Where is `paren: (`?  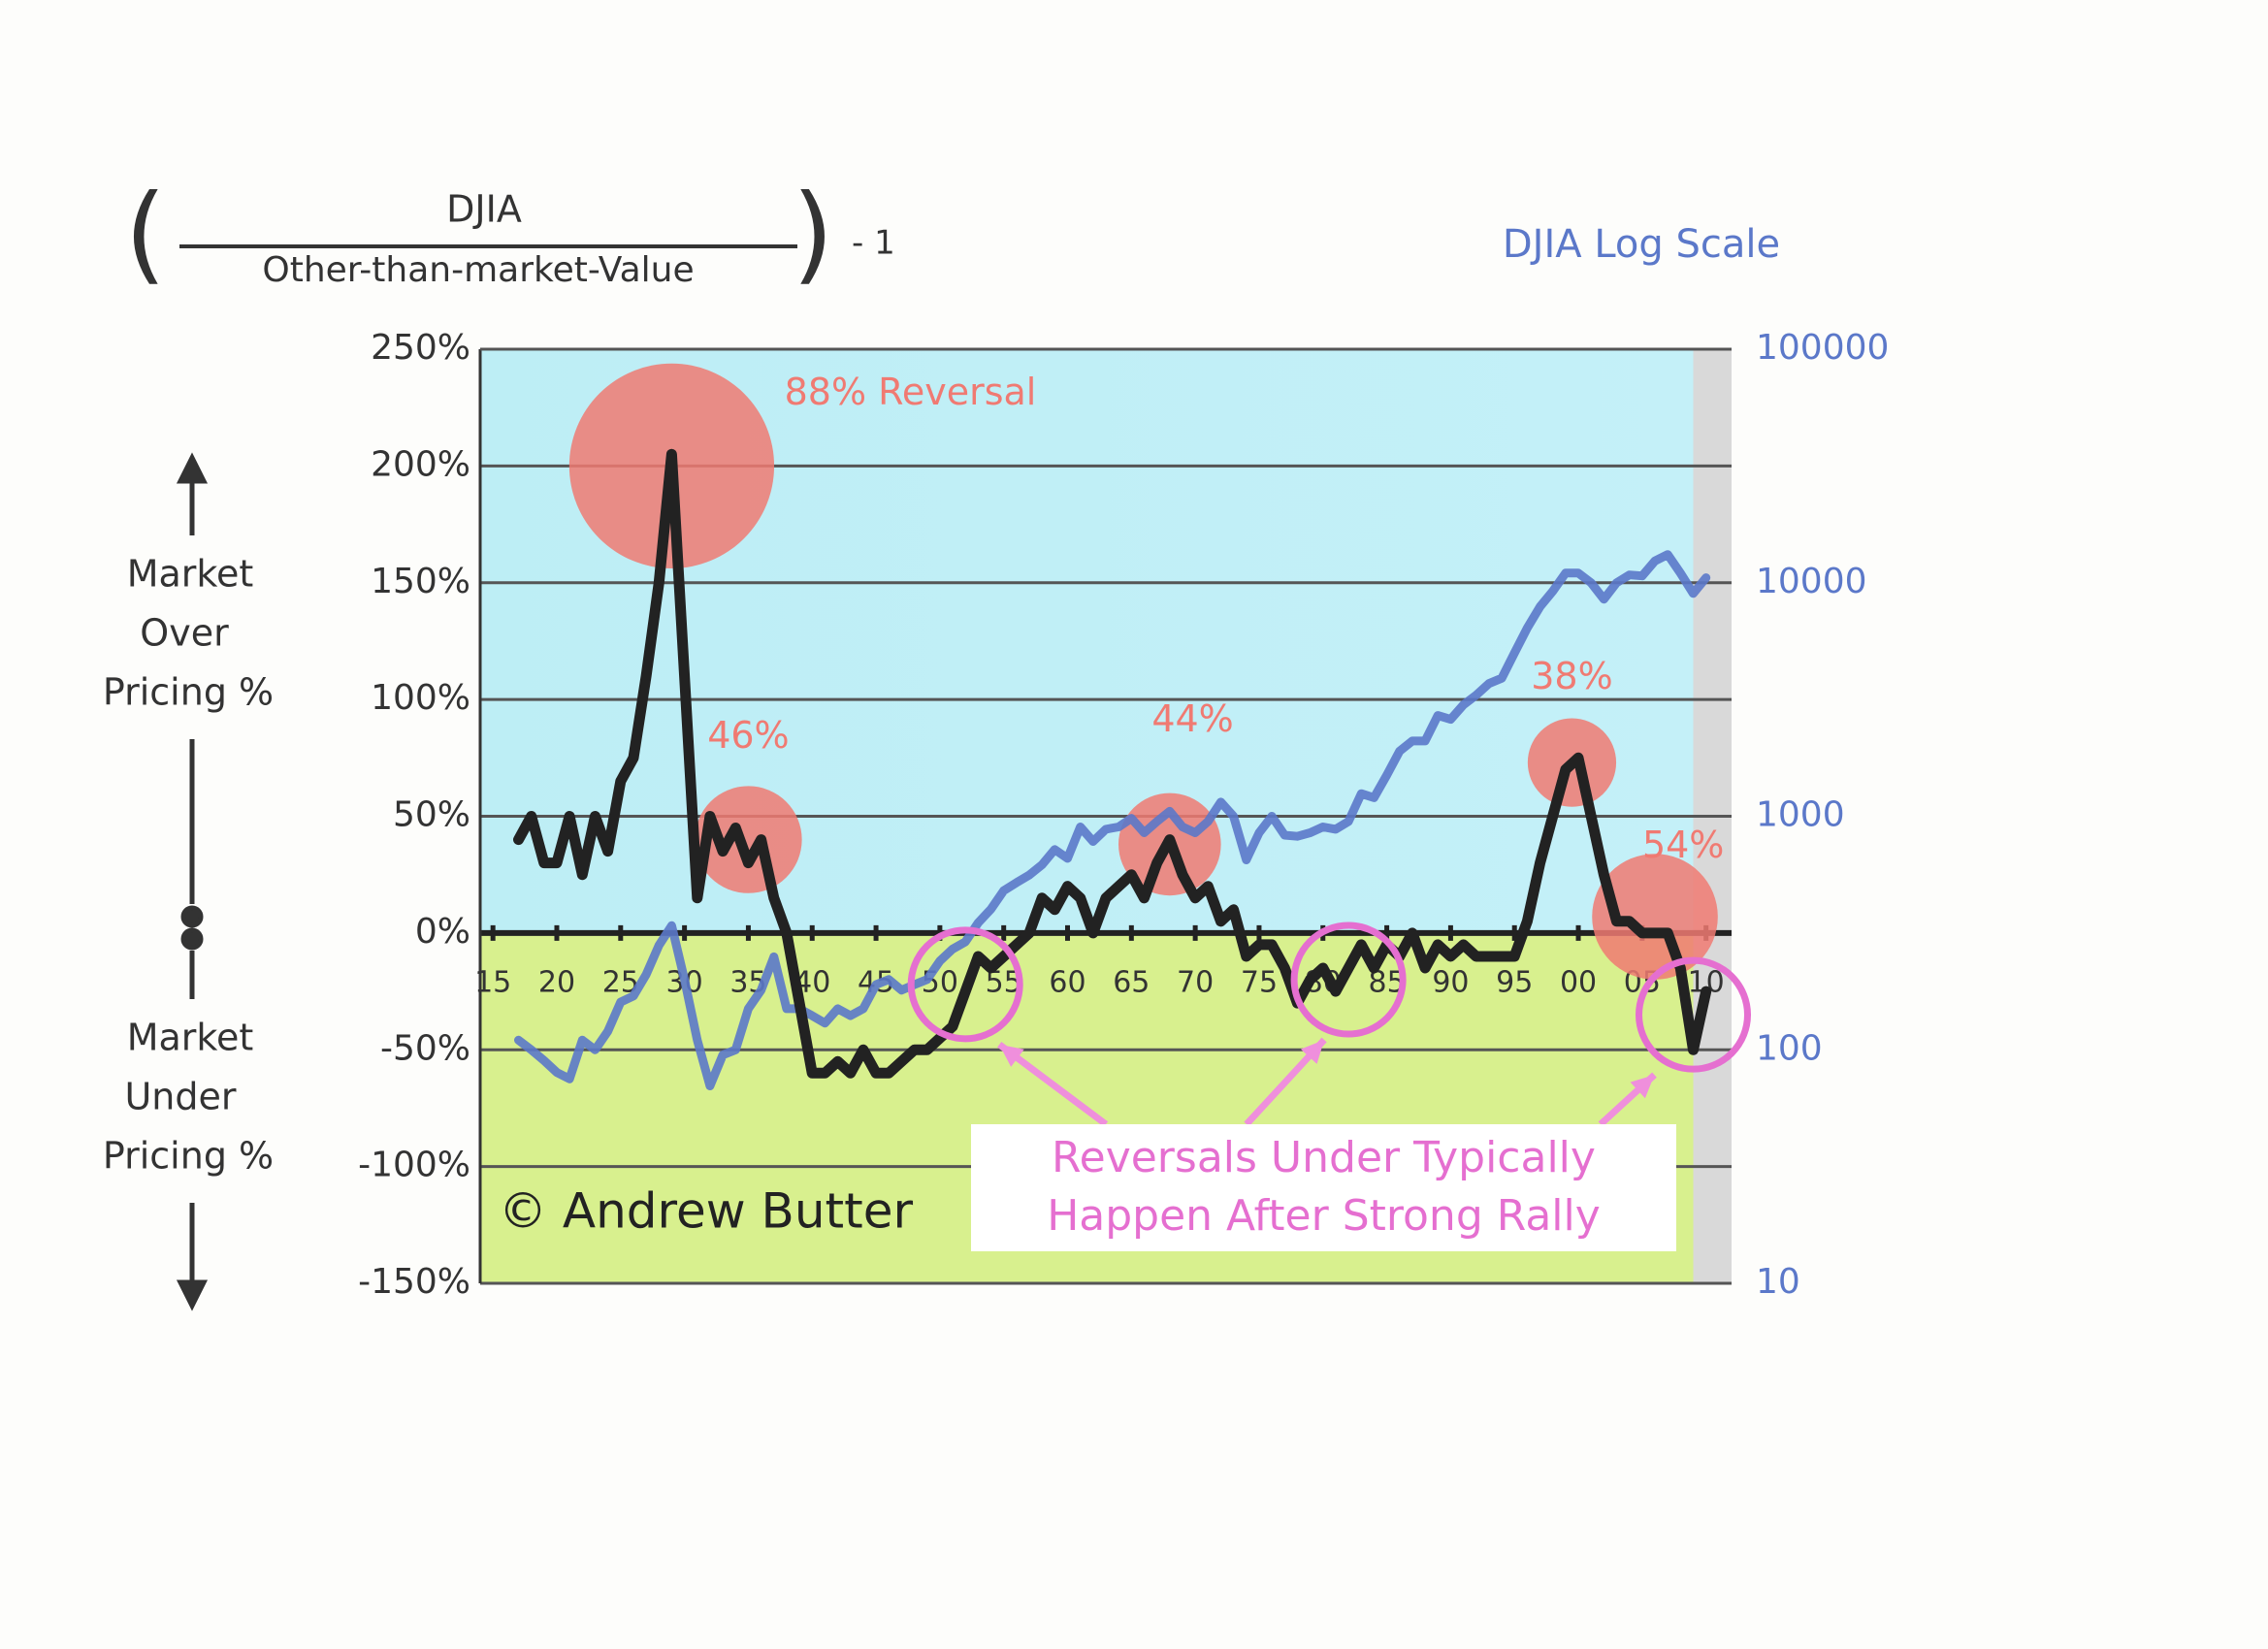 paren: ( is located at coordinates (146, 233).